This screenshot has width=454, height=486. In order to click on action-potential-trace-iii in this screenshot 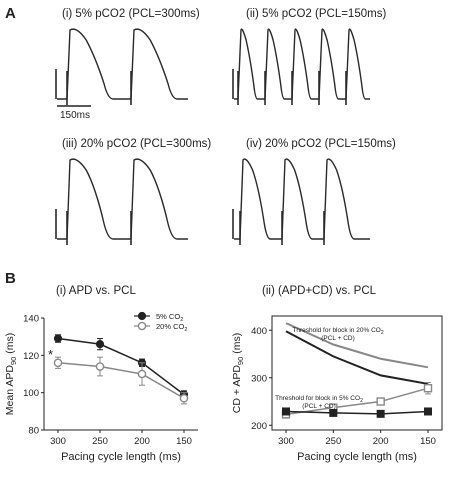, I will do `click(121, 201)`.